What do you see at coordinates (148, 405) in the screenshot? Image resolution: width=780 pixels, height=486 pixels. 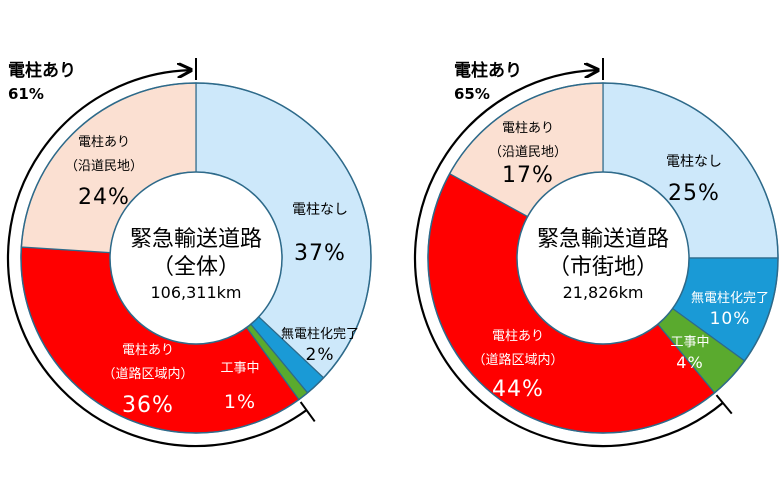 I see `slice-value-label: 36%` at bounding box center [148, 405].